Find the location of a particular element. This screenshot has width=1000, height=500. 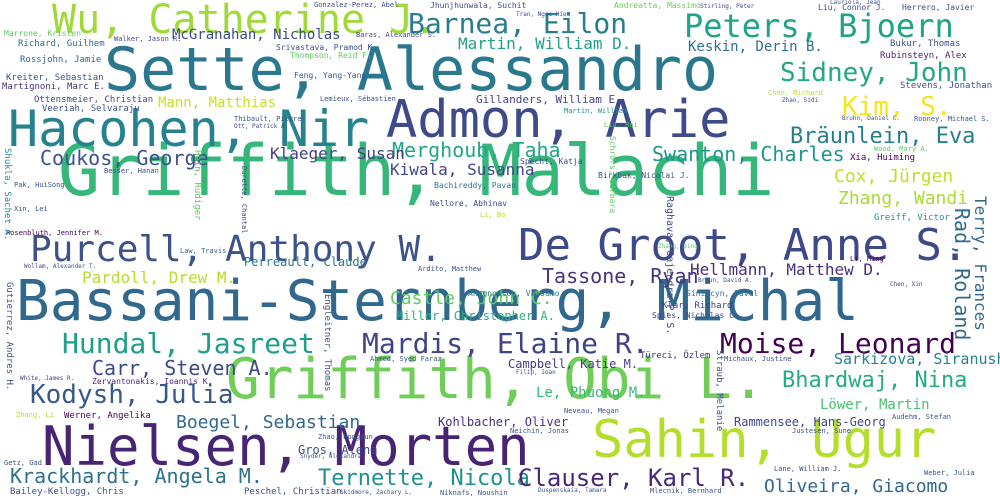

word-moise: Moise, Leonard is located at coordinates (838, 343).